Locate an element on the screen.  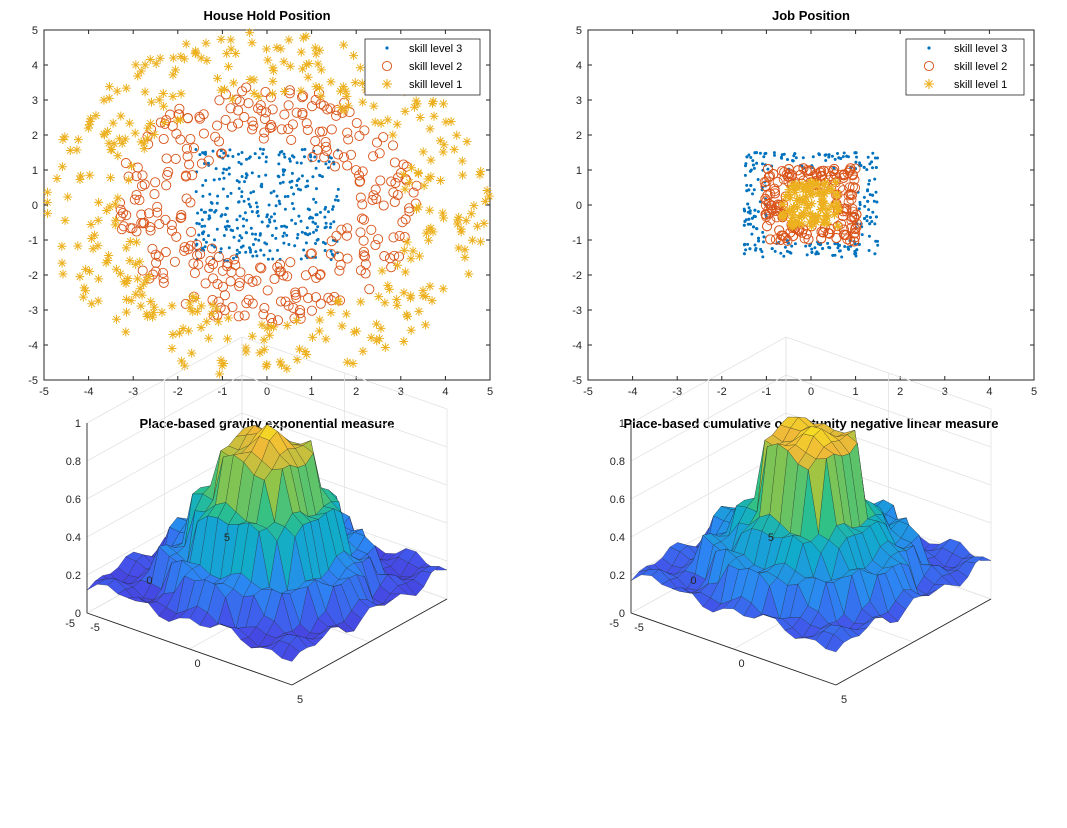
x-tick-label: 3 is located at coordinates (945, 392).